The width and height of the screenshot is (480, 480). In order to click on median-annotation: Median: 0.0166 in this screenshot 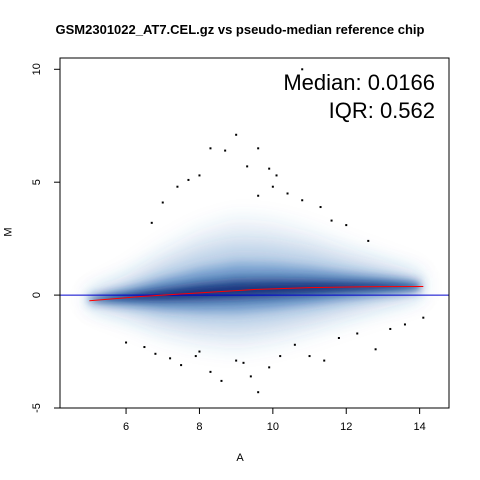, I will do `click(359, 82)`.